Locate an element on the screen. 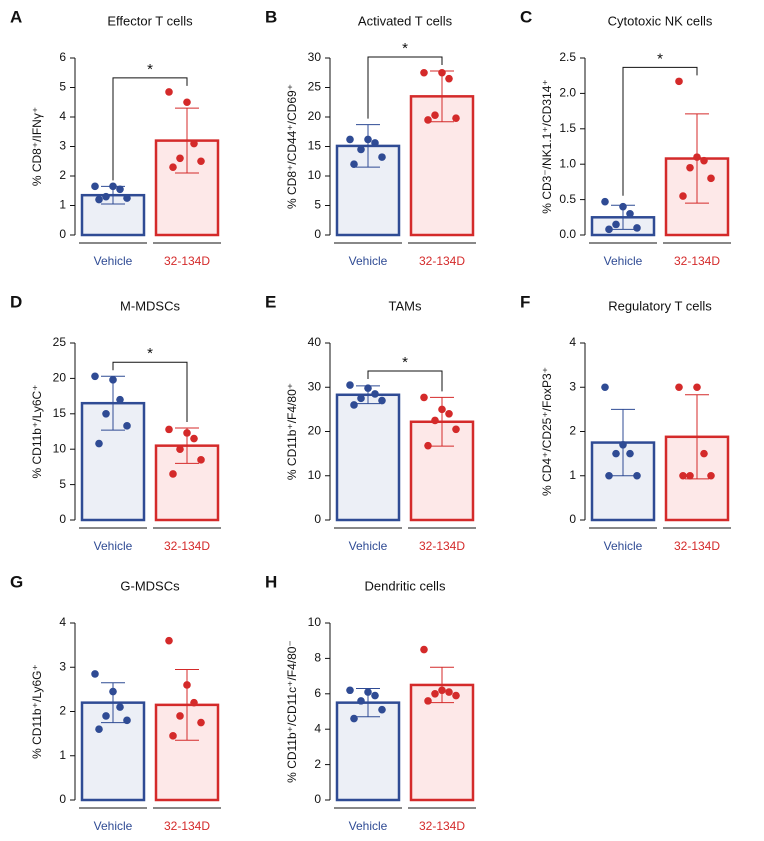 Image resolution: width=764 pixels, height=841 pixels. y-tick-label: 0.0 is located at coordinates (567, 234).